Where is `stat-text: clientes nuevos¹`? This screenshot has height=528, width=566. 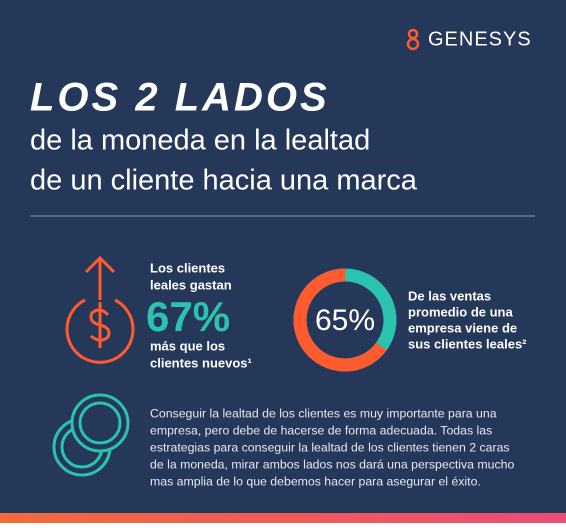
stat-text: clientes nuevos¹ is located at coordinates (201, 362).